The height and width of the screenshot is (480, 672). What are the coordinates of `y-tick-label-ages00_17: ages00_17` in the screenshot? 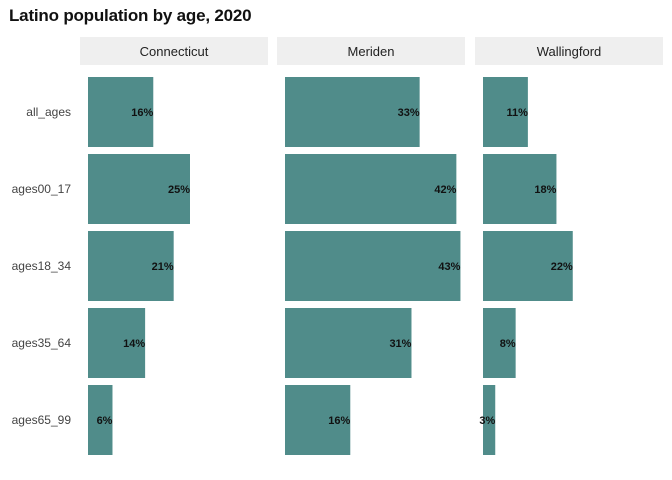 It's located at (42, 189).